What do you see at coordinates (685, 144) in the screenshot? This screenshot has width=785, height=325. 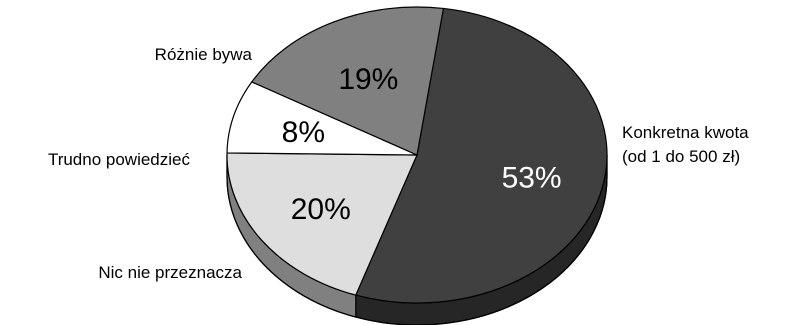 I see `slice-category-label-0: Konkretna kwota (od 1 do 500 zł)` at bounding box center [685, 144].